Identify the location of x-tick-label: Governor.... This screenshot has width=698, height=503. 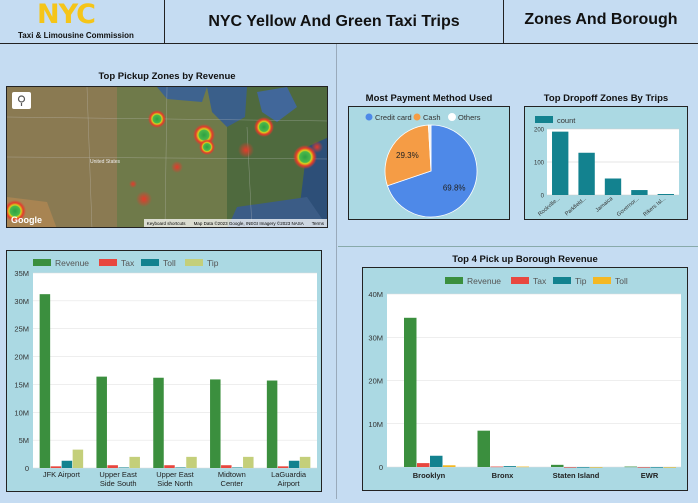
(628, 207).